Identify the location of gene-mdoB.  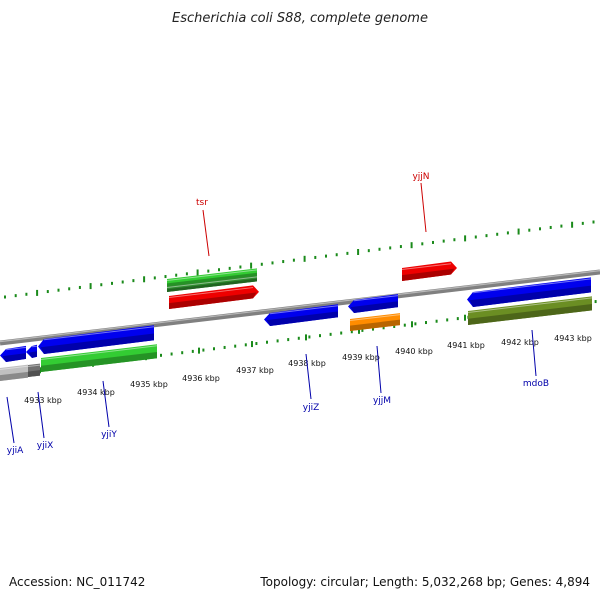
(530, 310).